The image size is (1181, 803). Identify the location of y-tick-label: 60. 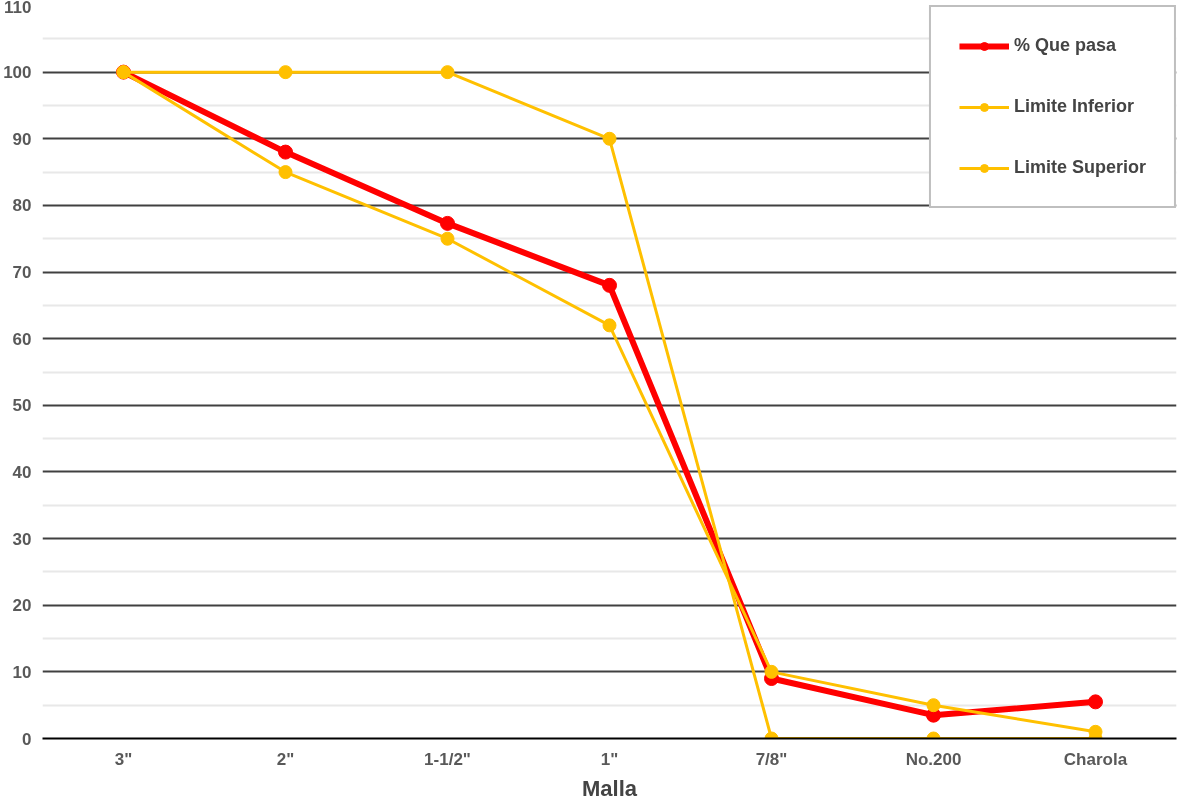
(22, 339).